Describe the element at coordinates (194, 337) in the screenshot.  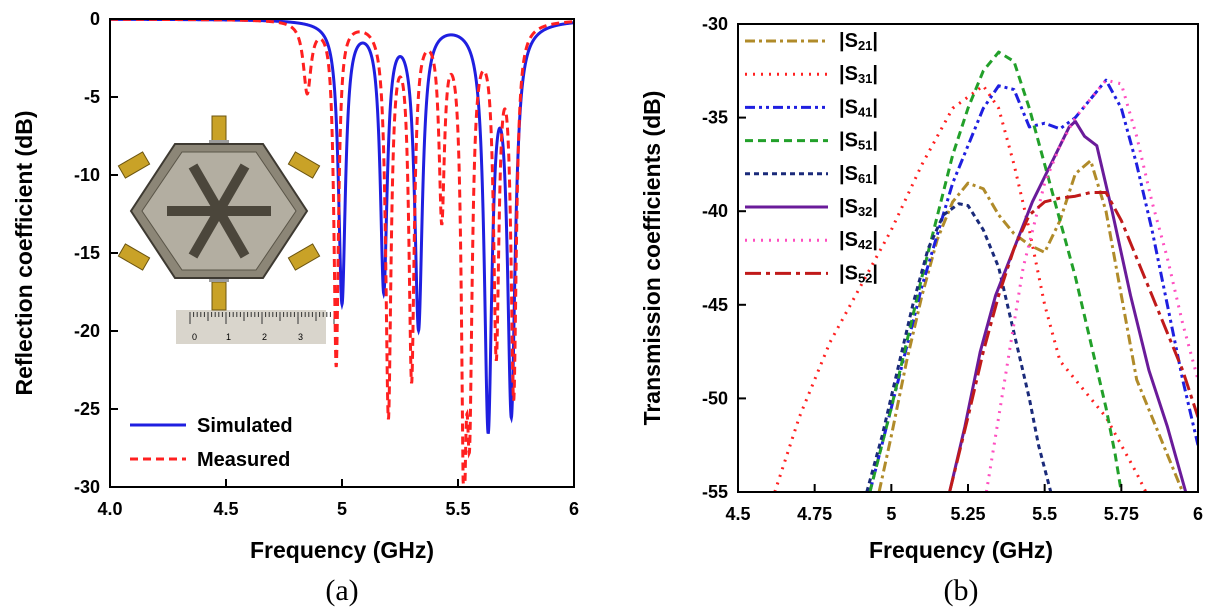
I see `ruler-label-0: 0` at that location.